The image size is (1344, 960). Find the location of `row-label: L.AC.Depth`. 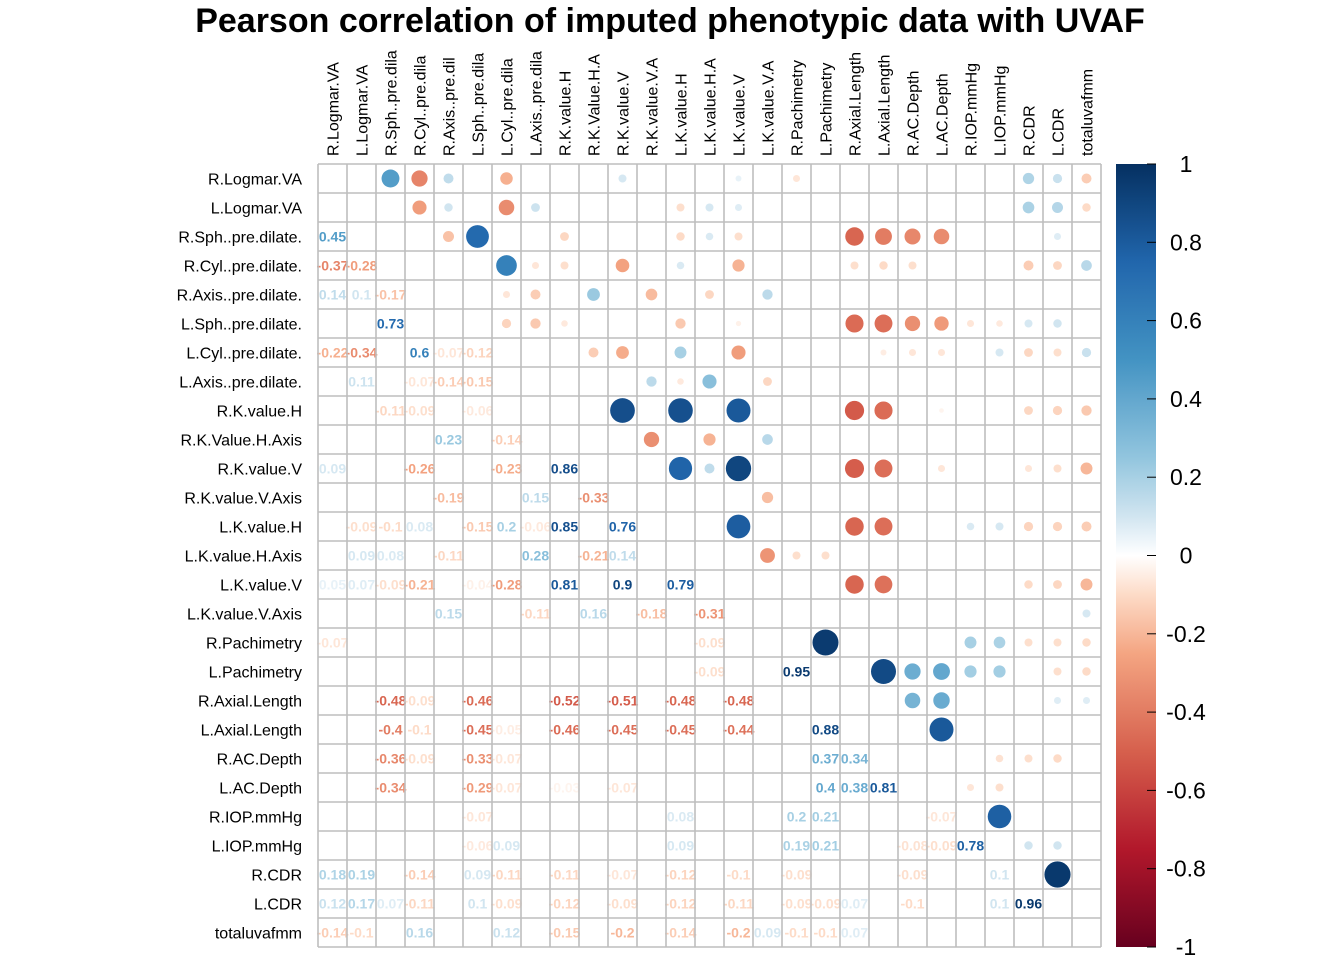

row-label: L.AC.Depth is located at coordinates (260, 789).